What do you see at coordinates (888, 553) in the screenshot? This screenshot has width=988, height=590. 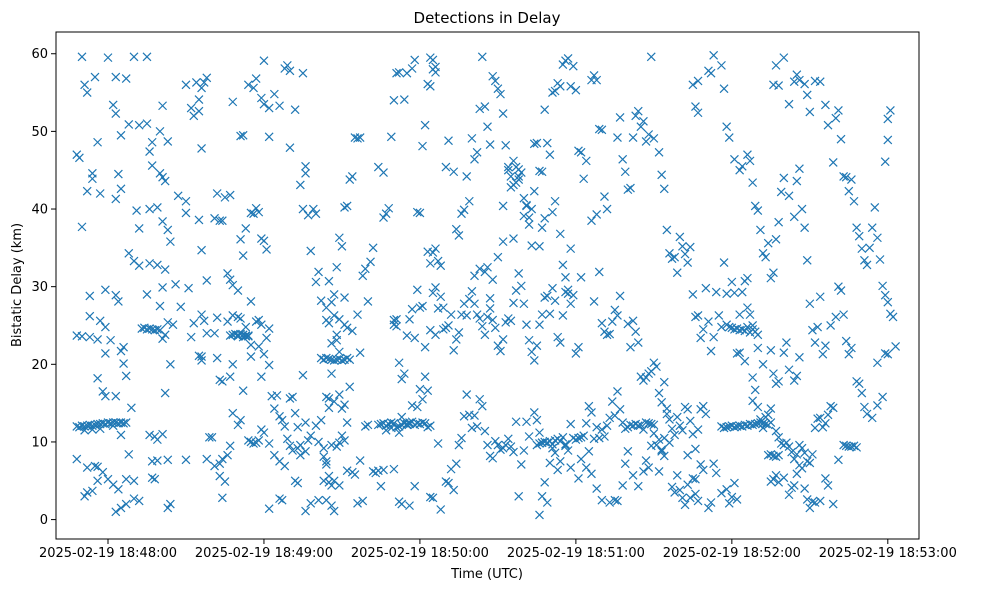 I see `x-tick-label: 2025-02-19 18:53:00` at bounding box center [888, 553].